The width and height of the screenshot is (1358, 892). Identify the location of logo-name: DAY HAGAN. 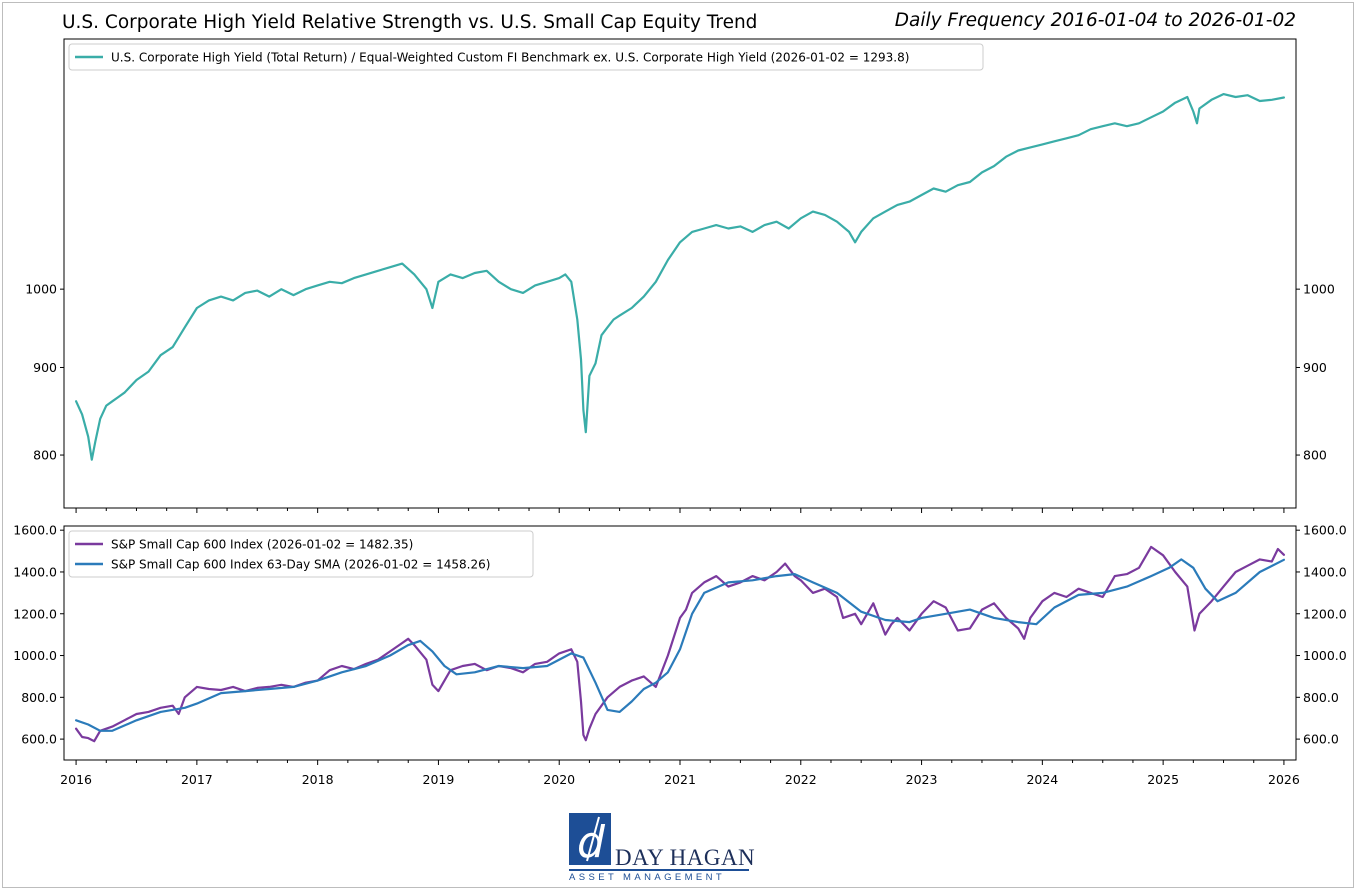
(685, 857).